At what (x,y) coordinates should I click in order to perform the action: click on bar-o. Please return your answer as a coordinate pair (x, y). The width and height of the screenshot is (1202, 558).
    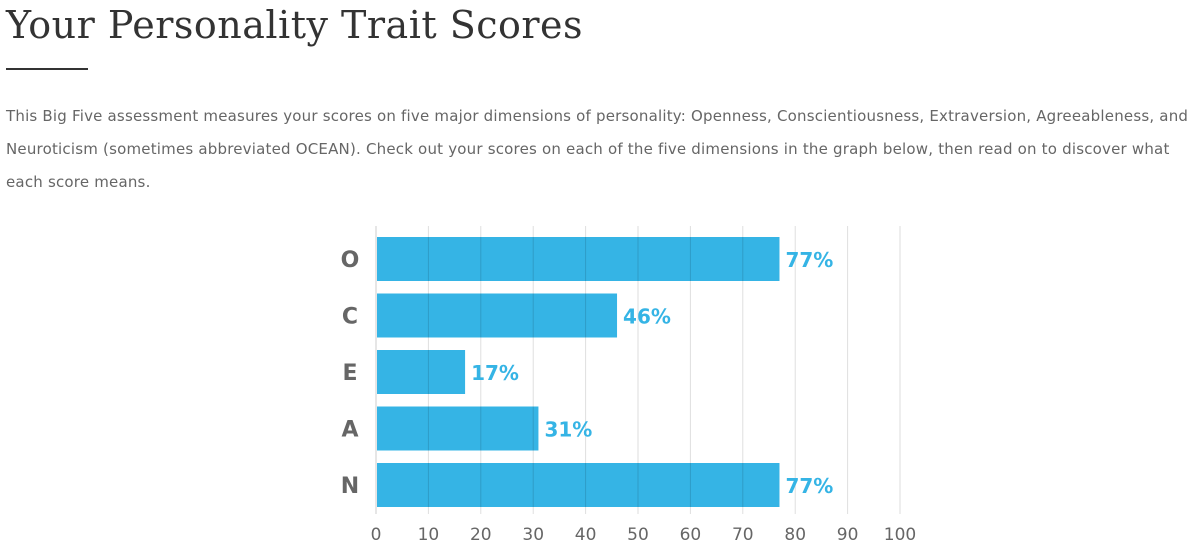
    Looking at the image, I should click on (578, 259).